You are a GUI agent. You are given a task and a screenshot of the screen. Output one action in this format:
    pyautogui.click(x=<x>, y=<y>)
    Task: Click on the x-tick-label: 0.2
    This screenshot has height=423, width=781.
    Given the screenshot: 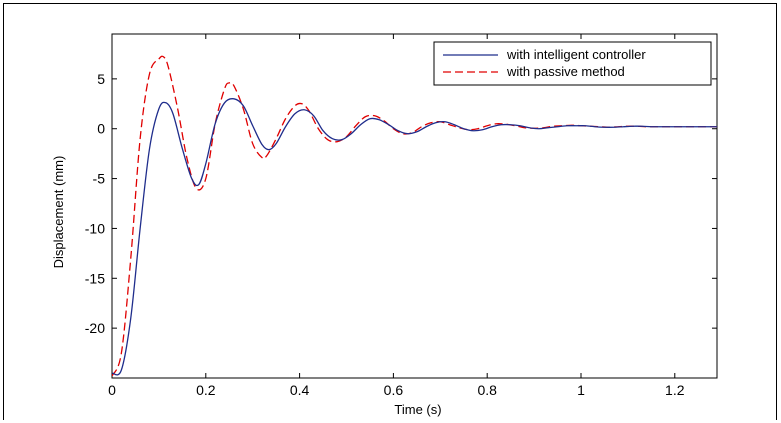 What is the action you would take?
    pyautogui.click(x=206, y=390)
    